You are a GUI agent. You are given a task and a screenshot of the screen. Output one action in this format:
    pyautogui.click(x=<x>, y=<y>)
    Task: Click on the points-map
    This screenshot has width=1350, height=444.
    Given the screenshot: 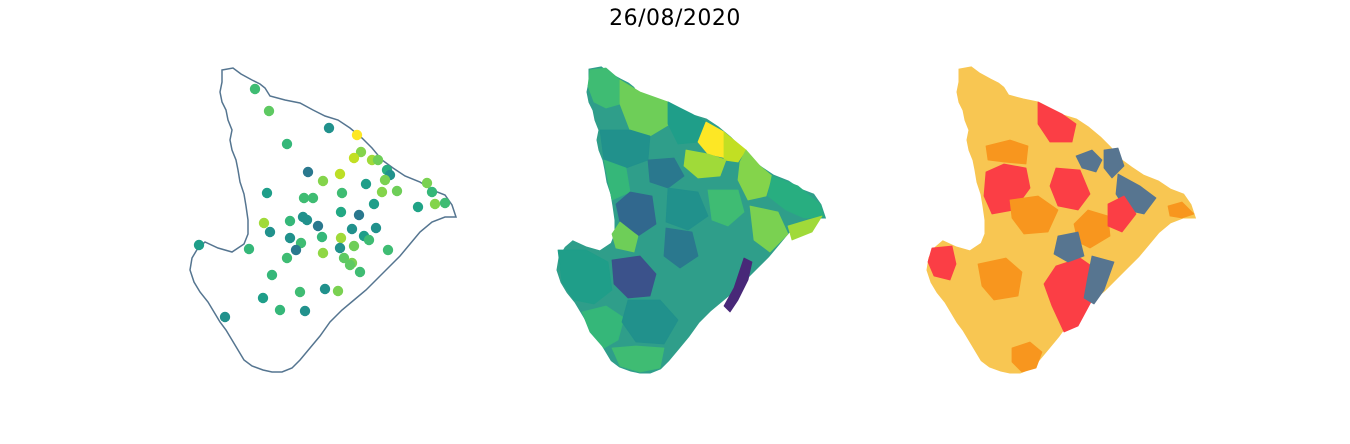 What is the action you would take?
    pyautogui.click(x=323, y=220)
    